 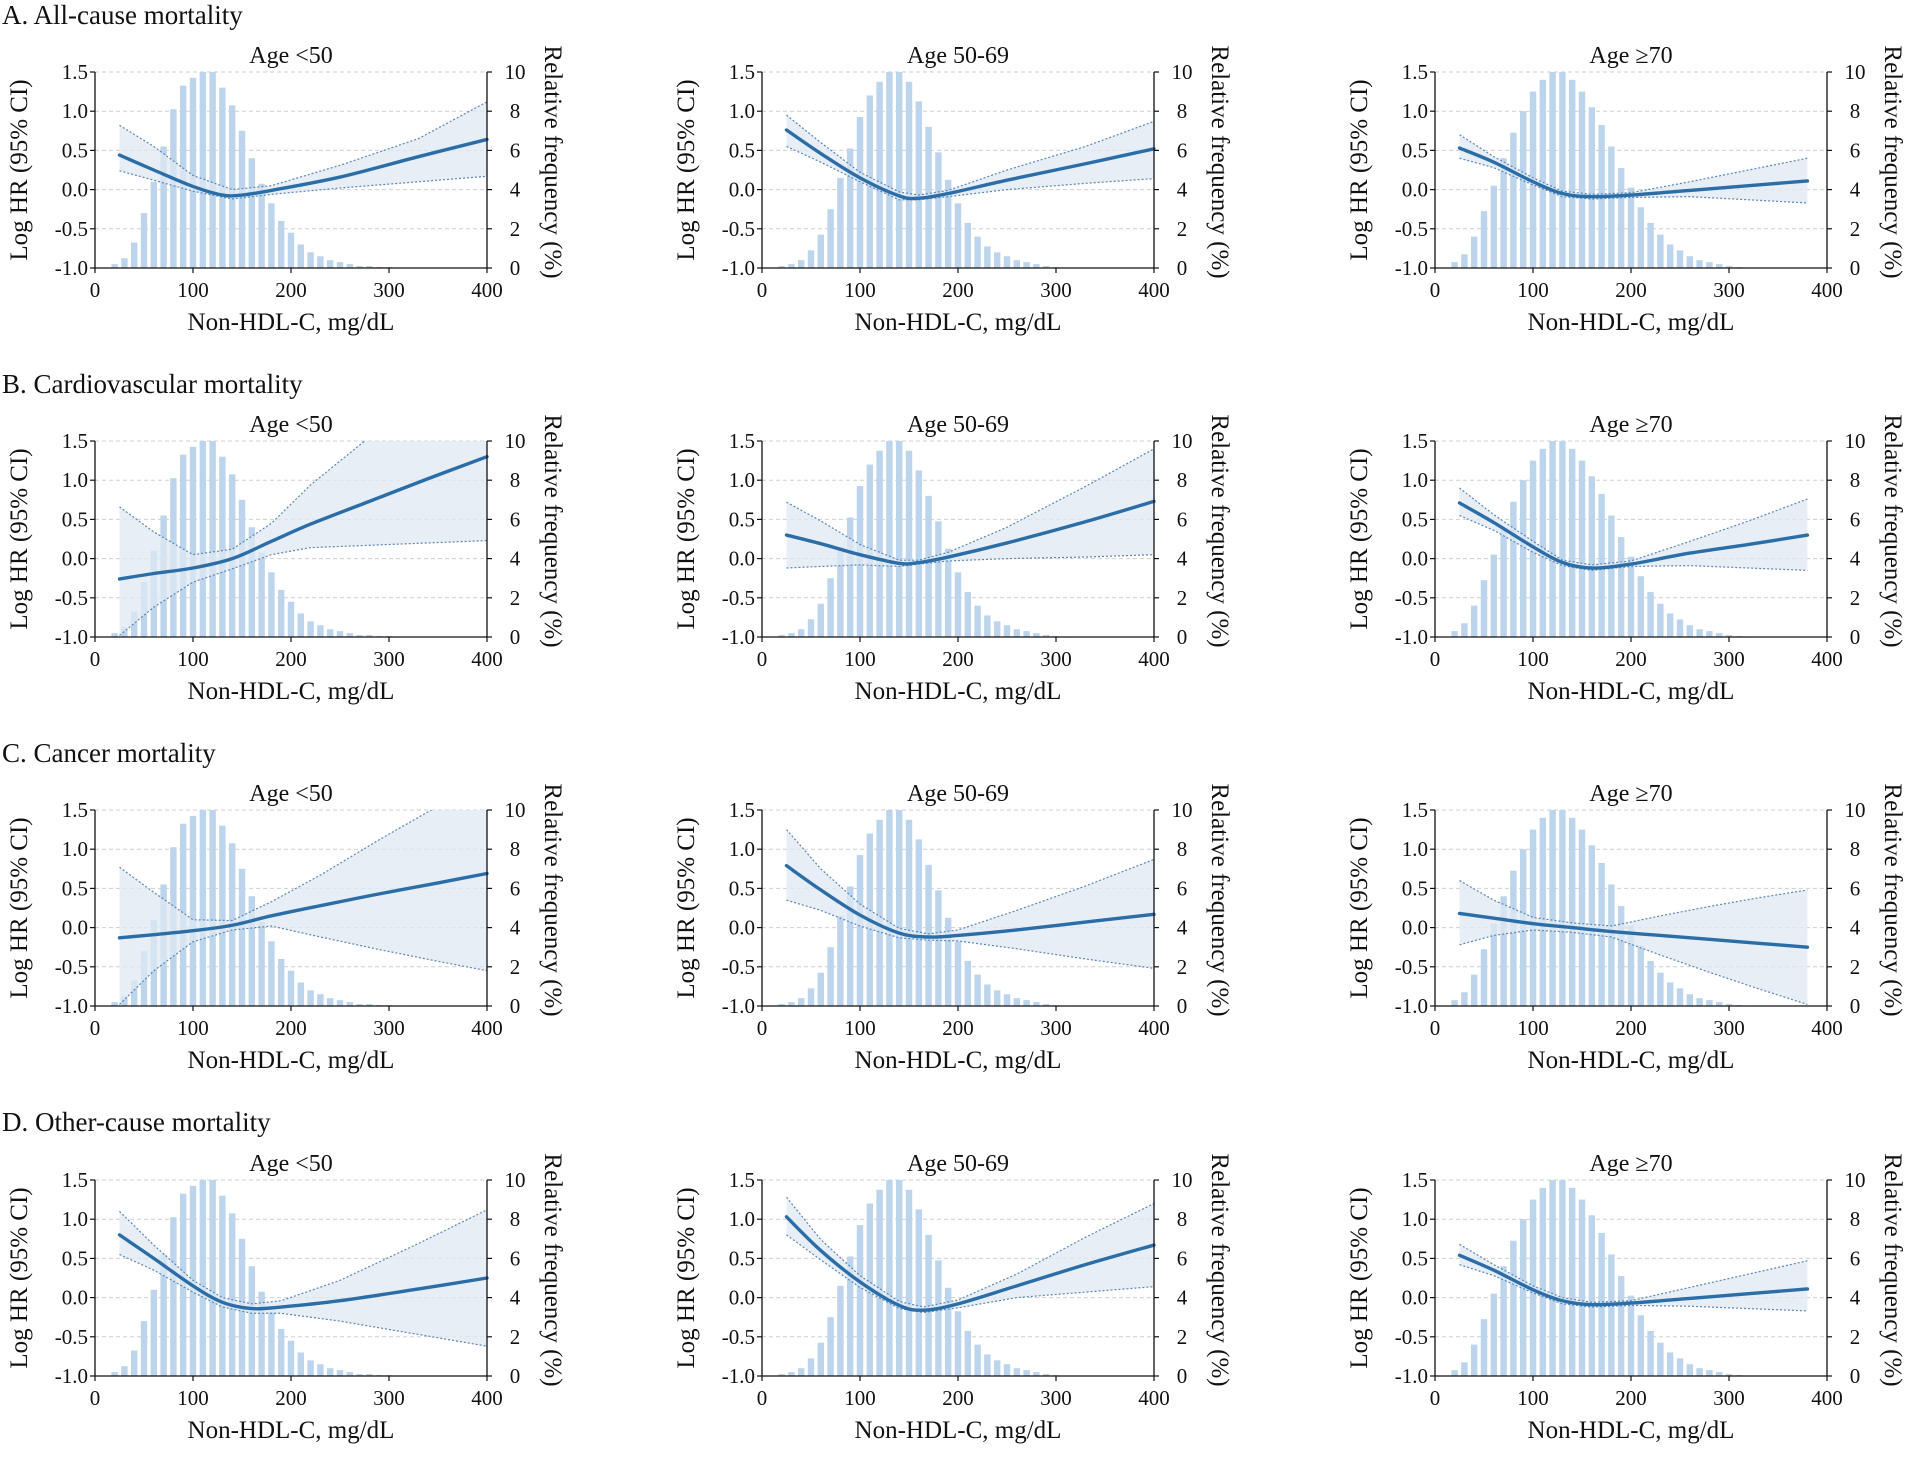 I want to click on x-tick-label: 400, so click(x=487, y=1398).